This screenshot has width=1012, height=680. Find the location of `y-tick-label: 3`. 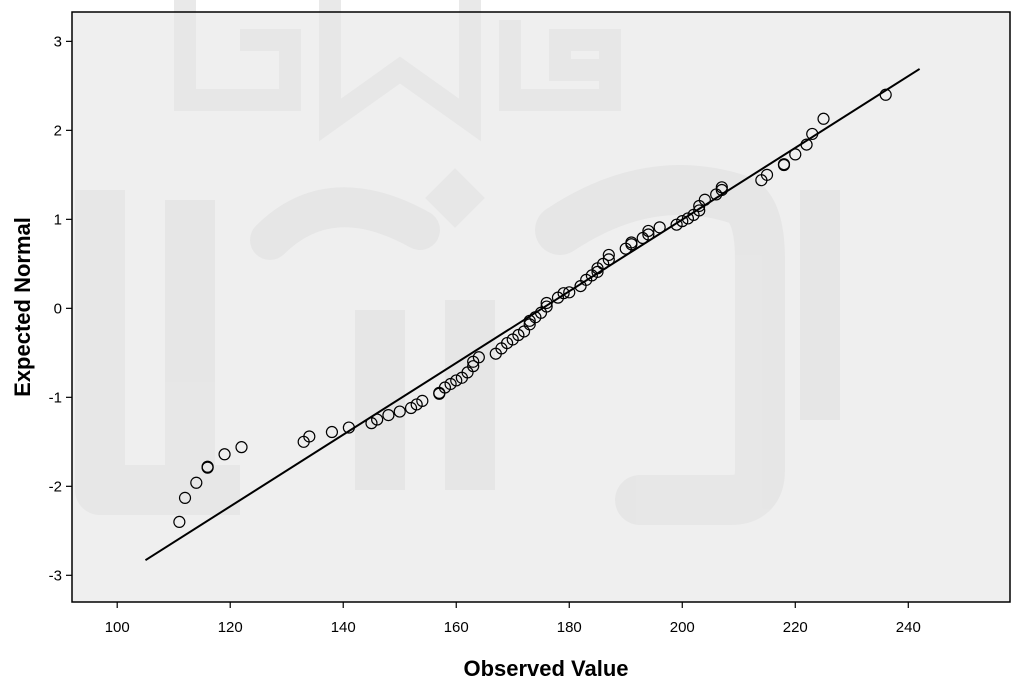

y-tick-label: 3 is located at coordinates (58, 41).